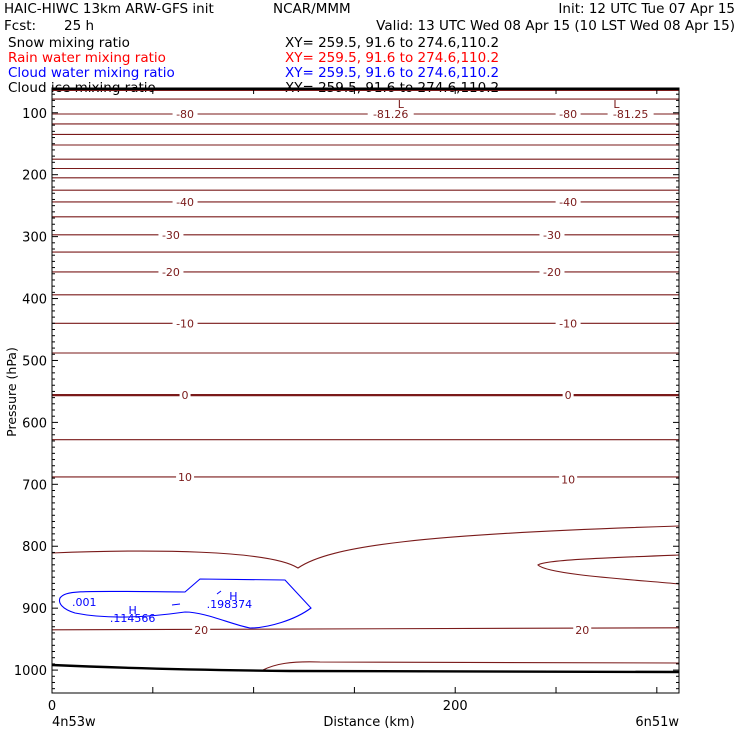 Image resolution: width=740 pixels, height=740 pixels. I want to click on org-label: NCAR/MMM, so click(312, 9).